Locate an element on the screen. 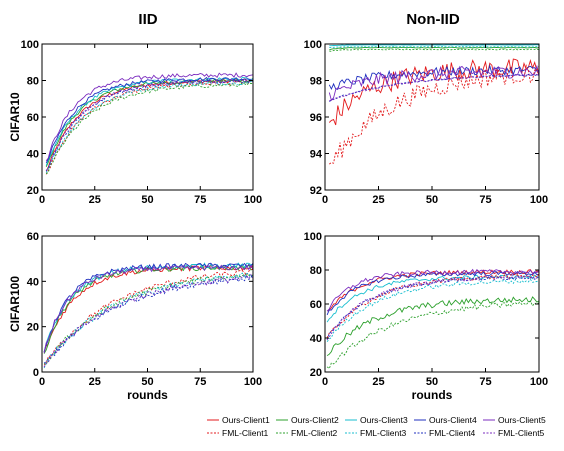 The image size is (564, 451). legend-item-fml-client1: FML-Client1 is located at coordinates (238, 433).